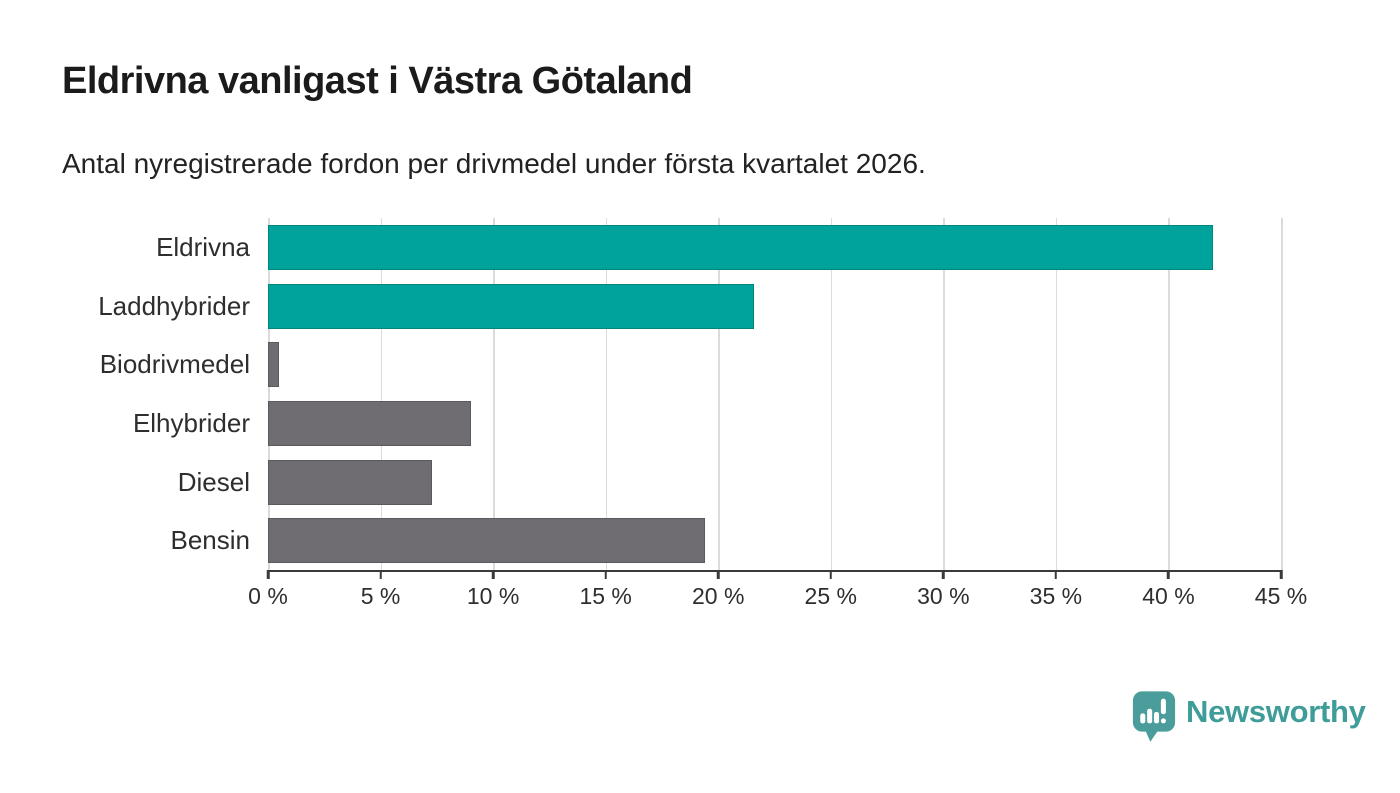 This screenshot has width=1400, height=793. What do you see at coordinates (741, 247) in the screenshot?
I see `bar-eldrivna` at bounding box center [741, 247].